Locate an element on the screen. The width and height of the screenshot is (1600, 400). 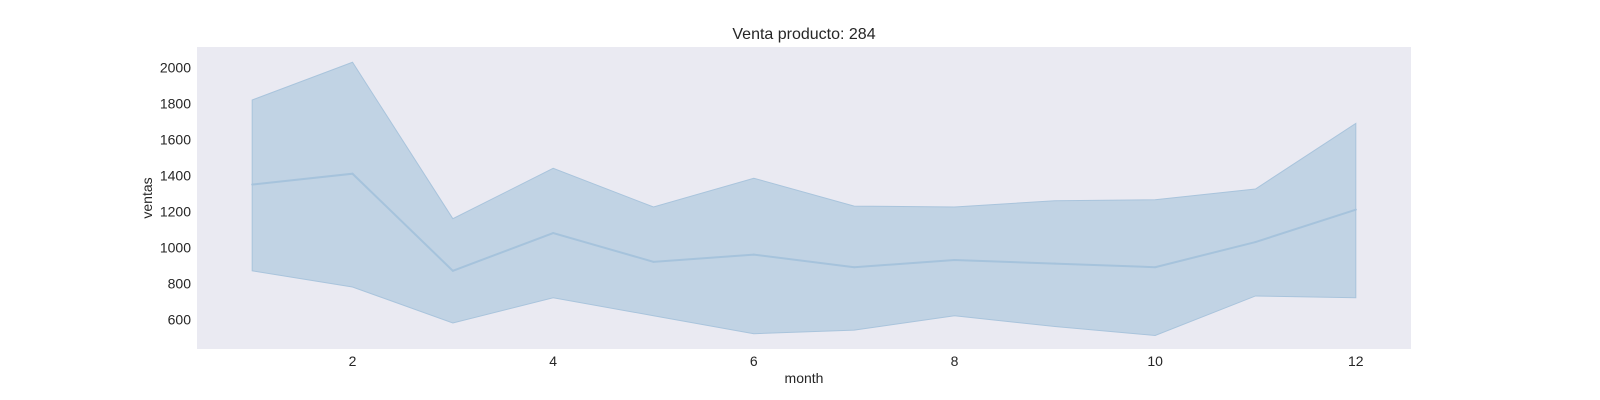
x-tick-label: 8 is located at coordinates (955, 361).